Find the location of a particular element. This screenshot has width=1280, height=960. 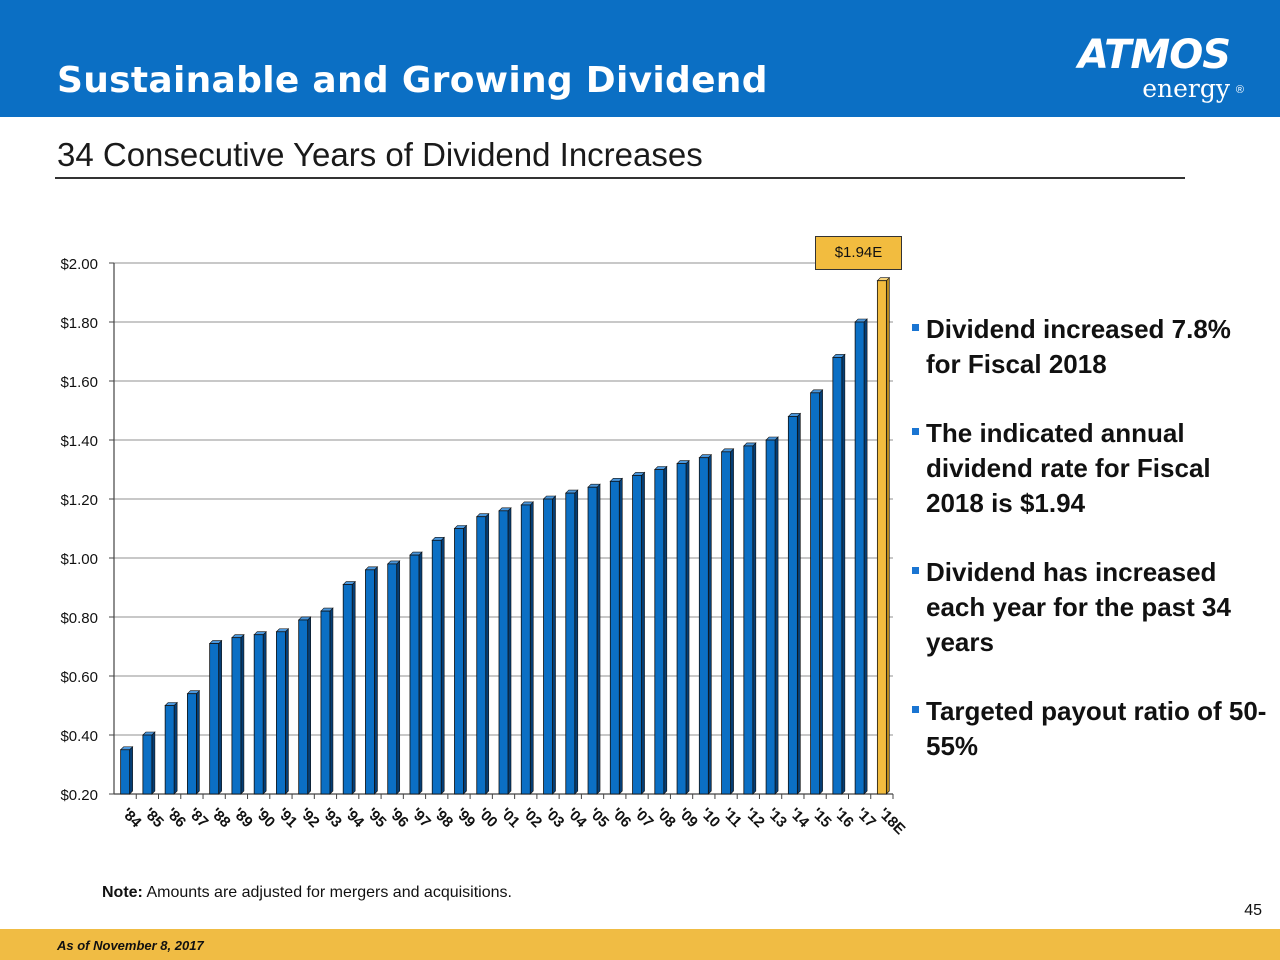

x-tick-label: '98 is located at coordinates (443, 818).